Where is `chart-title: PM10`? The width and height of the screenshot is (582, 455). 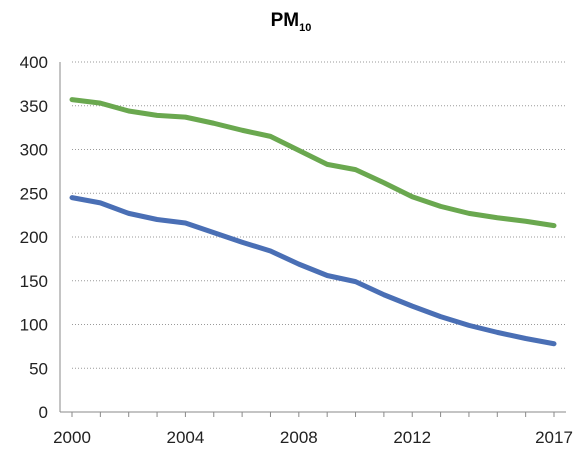 chart-title: PM10 is located at coordinates (291, 22).